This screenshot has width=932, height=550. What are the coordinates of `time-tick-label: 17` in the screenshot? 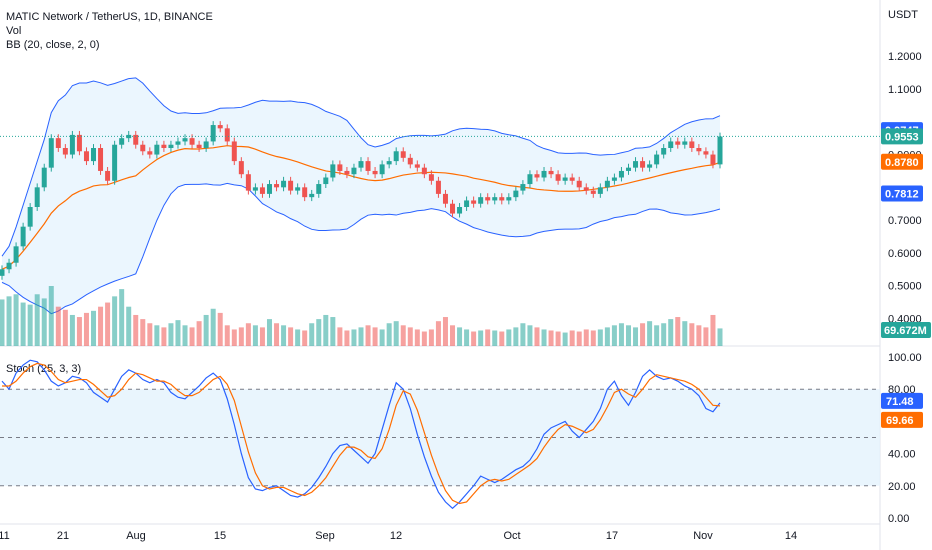 It's located at (612, 536).